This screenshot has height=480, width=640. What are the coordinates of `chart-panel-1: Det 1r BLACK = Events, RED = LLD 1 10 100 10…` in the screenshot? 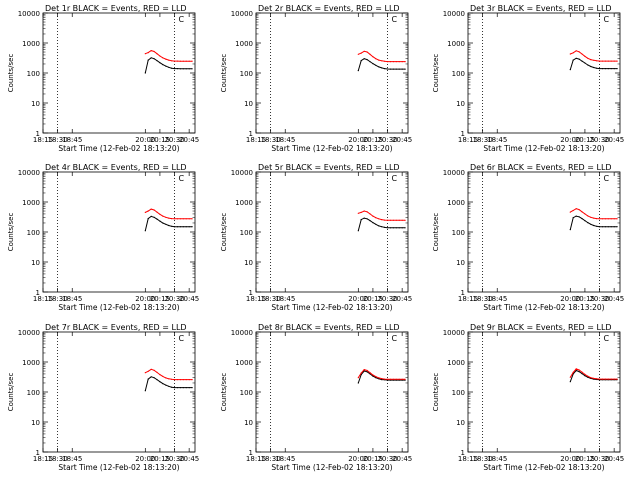 It's located at (103, 78).